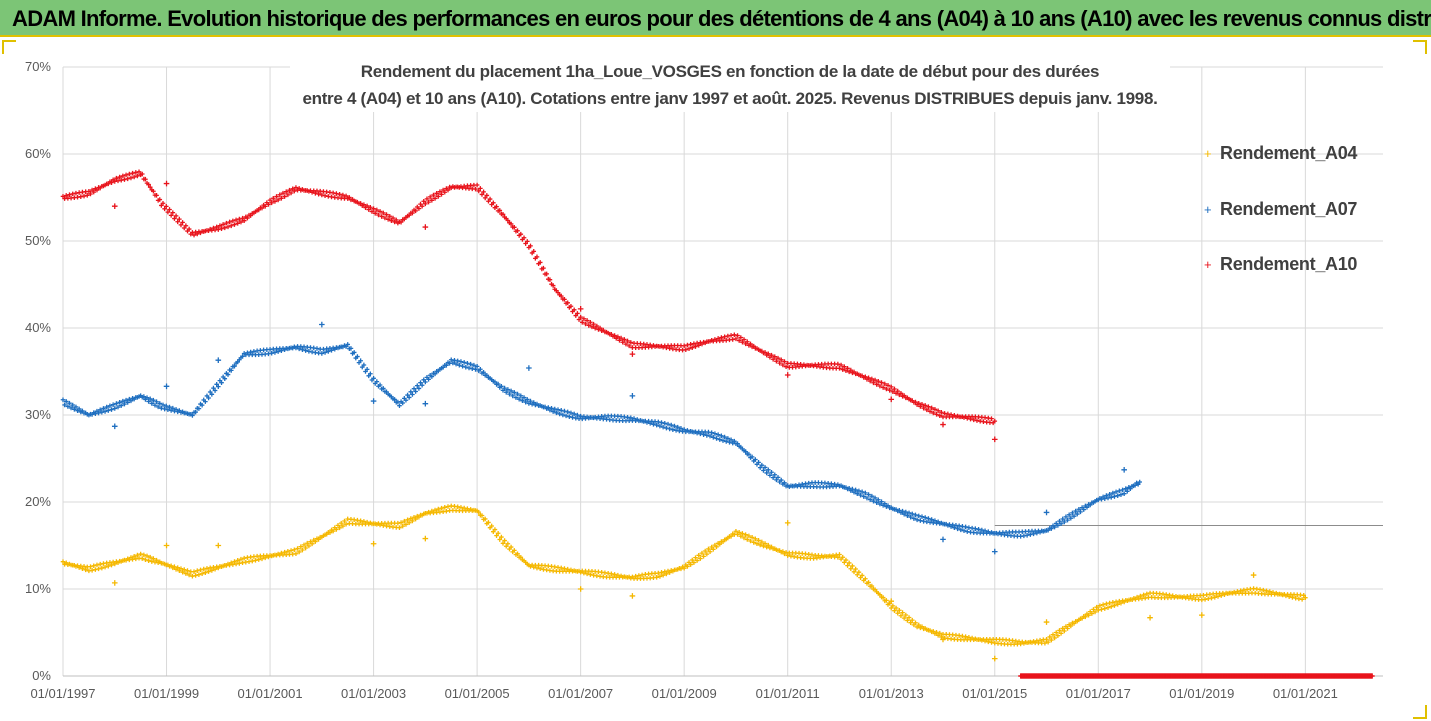 This screenshot has width=1431, height=721. I want to click on y-tick-label: 0%, so click(41, 675).